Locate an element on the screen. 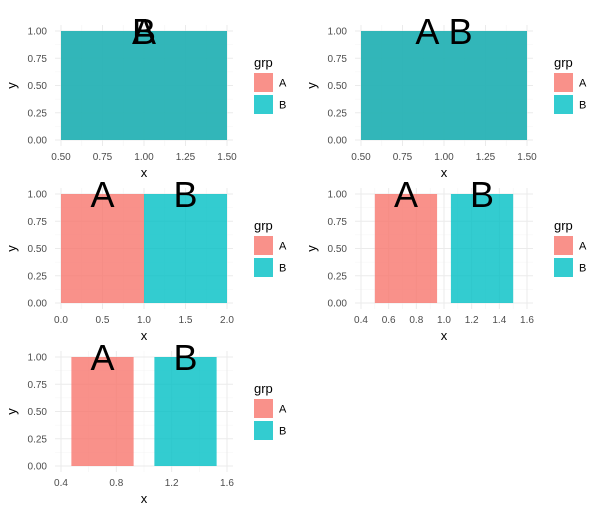  x-tick-label: 0.6 is located at coordinates (389, 320).